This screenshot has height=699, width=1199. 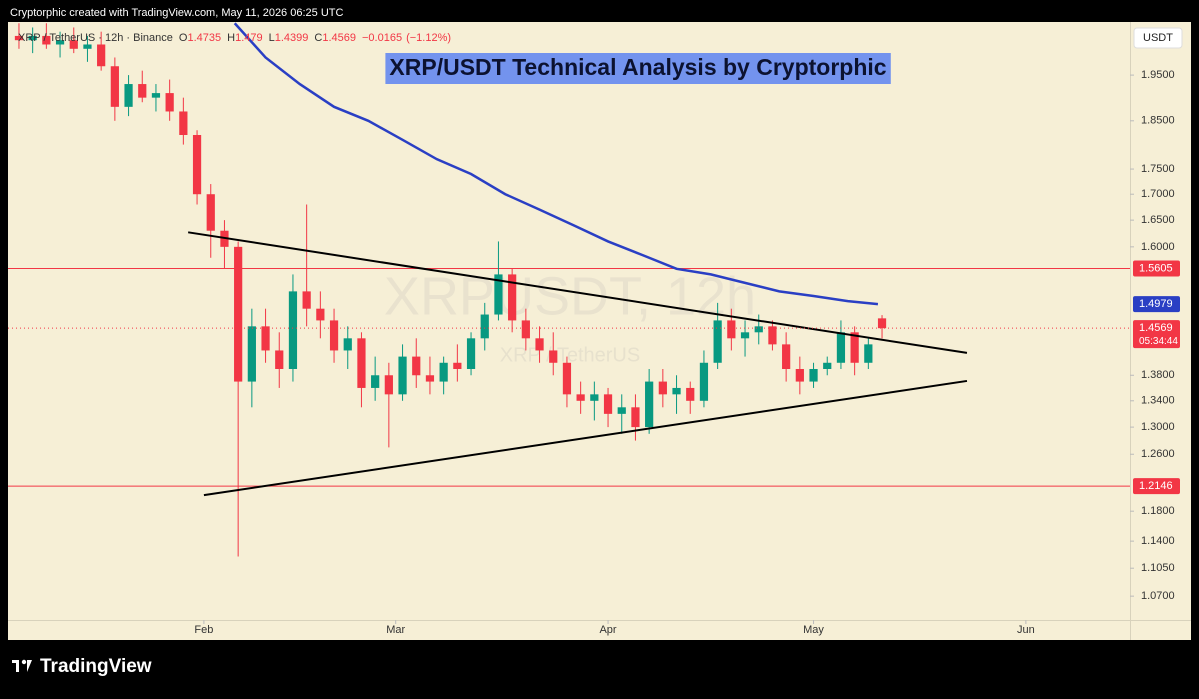 What do you see at coordinates (95, 38) in the screenshot?
I see `symbol: XRP / TetherUS · 12h · Binance` at bounding box center [95, 38].